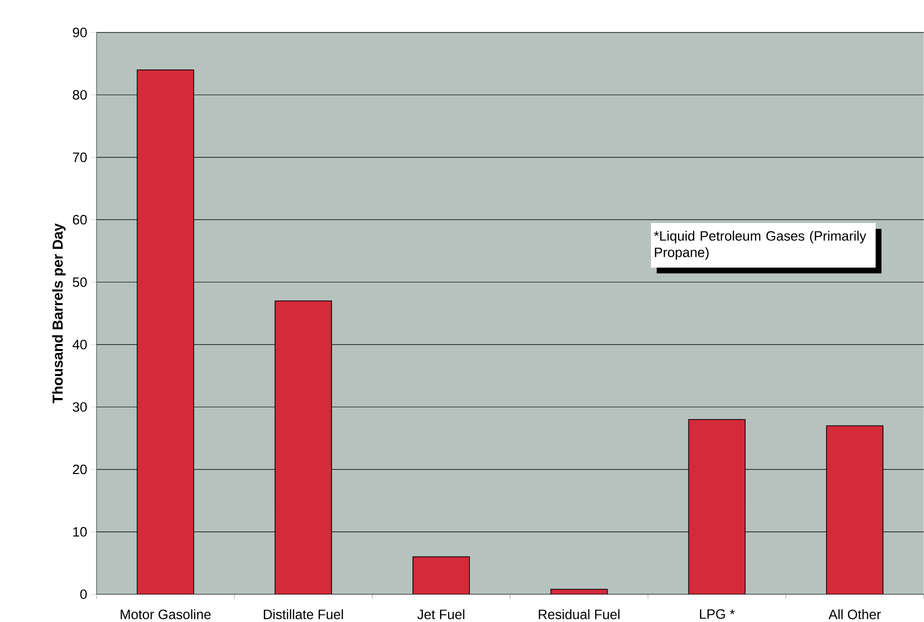 Image resolution: width=924 pixels, height=622 pixels. What do you see at coordinates (854, 614) in the screenshot?
I see `x-tick-label: All Other` at bounding box center [854, 614].